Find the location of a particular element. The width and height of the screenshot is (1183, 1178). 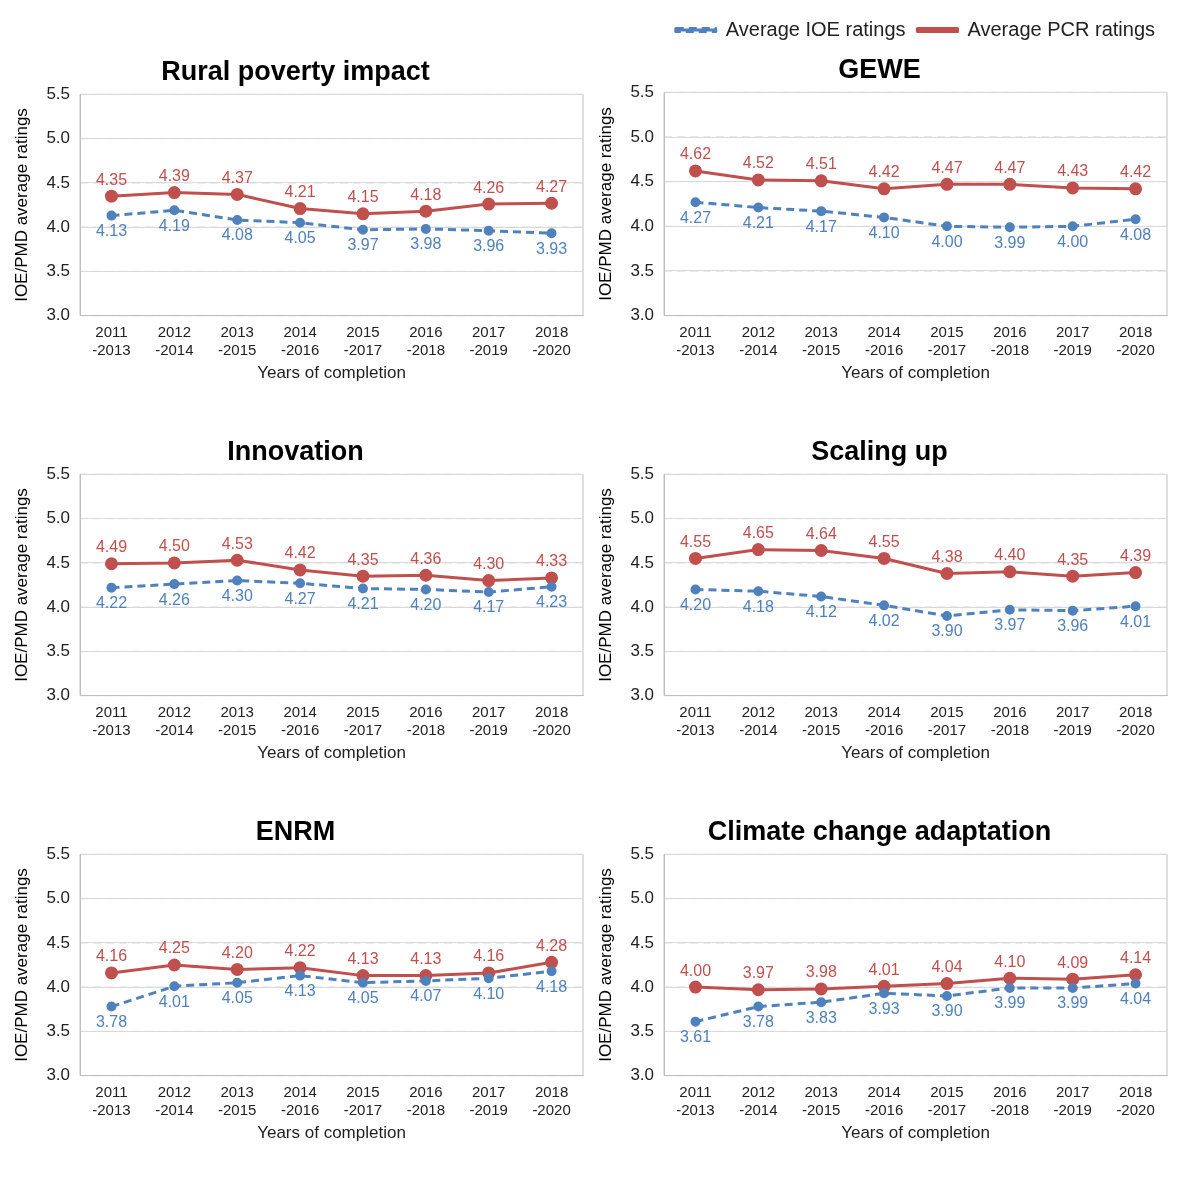

x-tick-label: 2016 -2018 is located at coordinates (1010, 1100).